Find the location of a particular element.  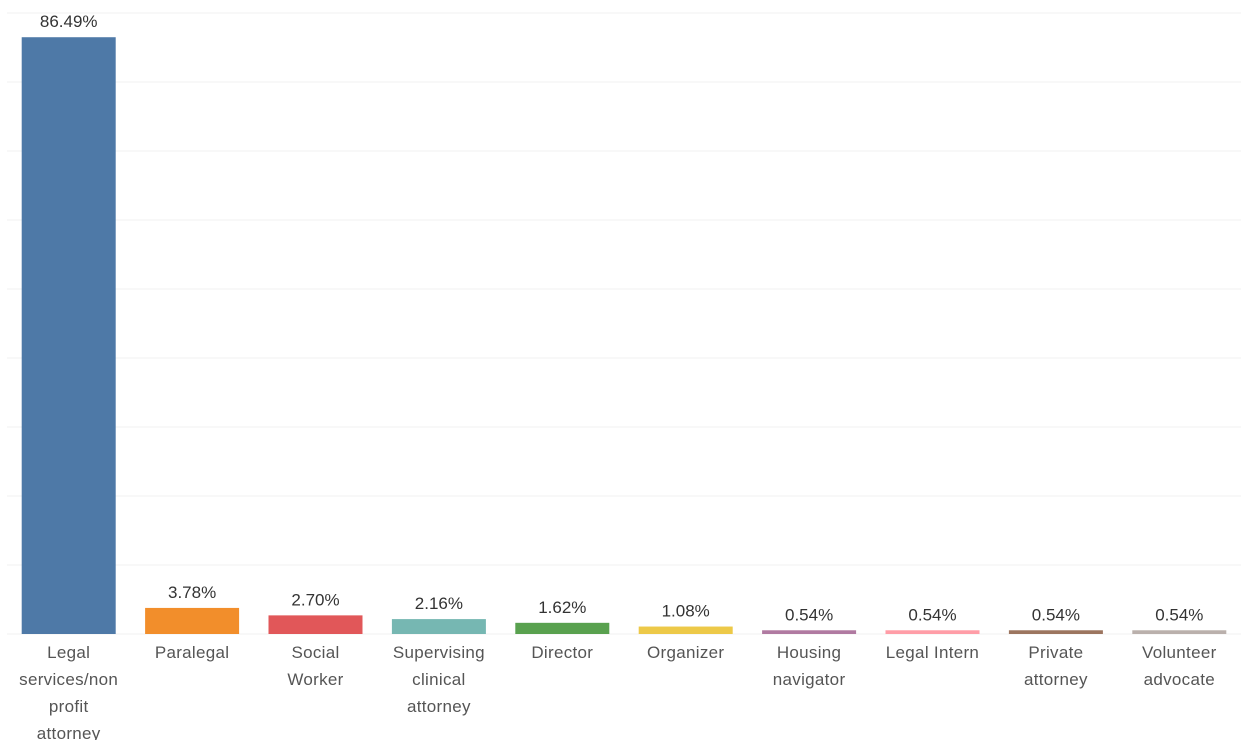

value-label: 2.16% is located at coordinates (439, 603).